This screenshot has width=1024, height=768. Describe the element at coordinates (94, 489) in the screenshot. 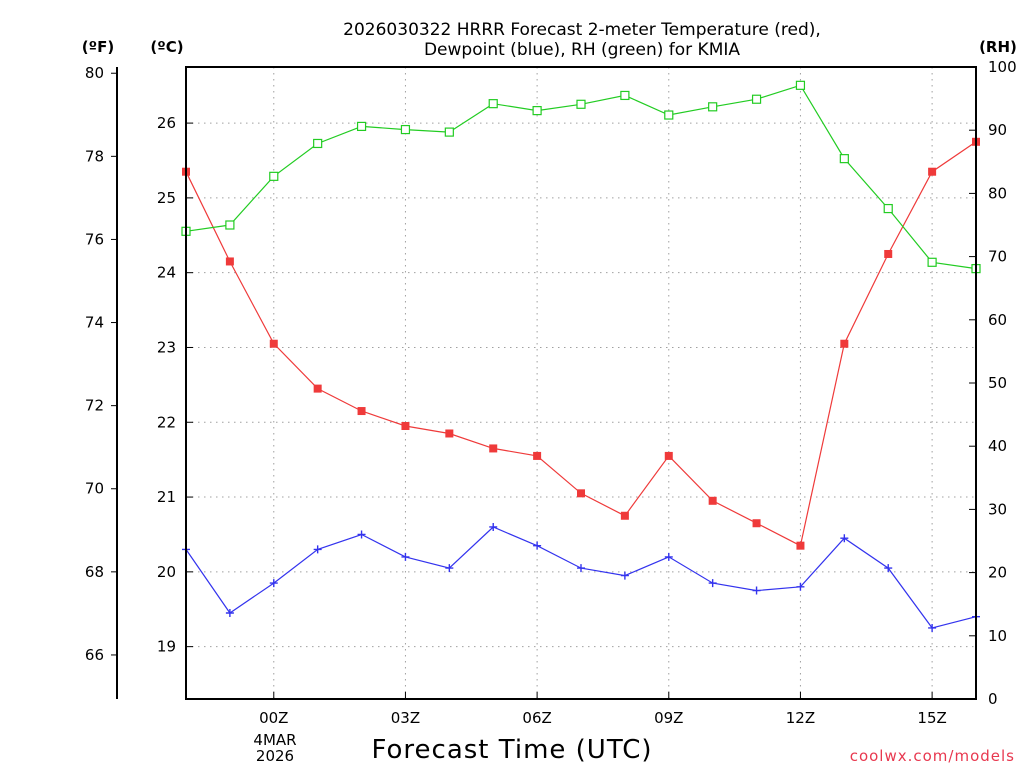

I see `fahrenheit-tick-label: 70` at that location.